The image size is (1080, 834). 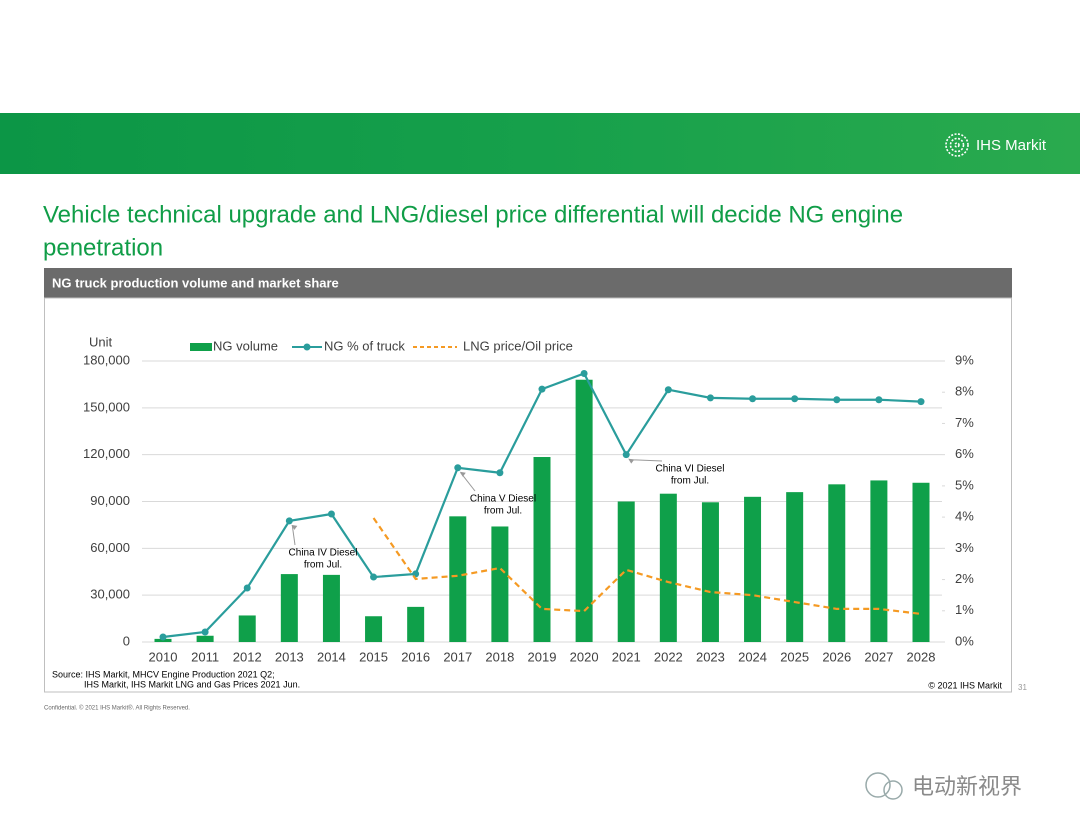 I want to click on x-tick-label: 2026, so click(x=836, y=656).